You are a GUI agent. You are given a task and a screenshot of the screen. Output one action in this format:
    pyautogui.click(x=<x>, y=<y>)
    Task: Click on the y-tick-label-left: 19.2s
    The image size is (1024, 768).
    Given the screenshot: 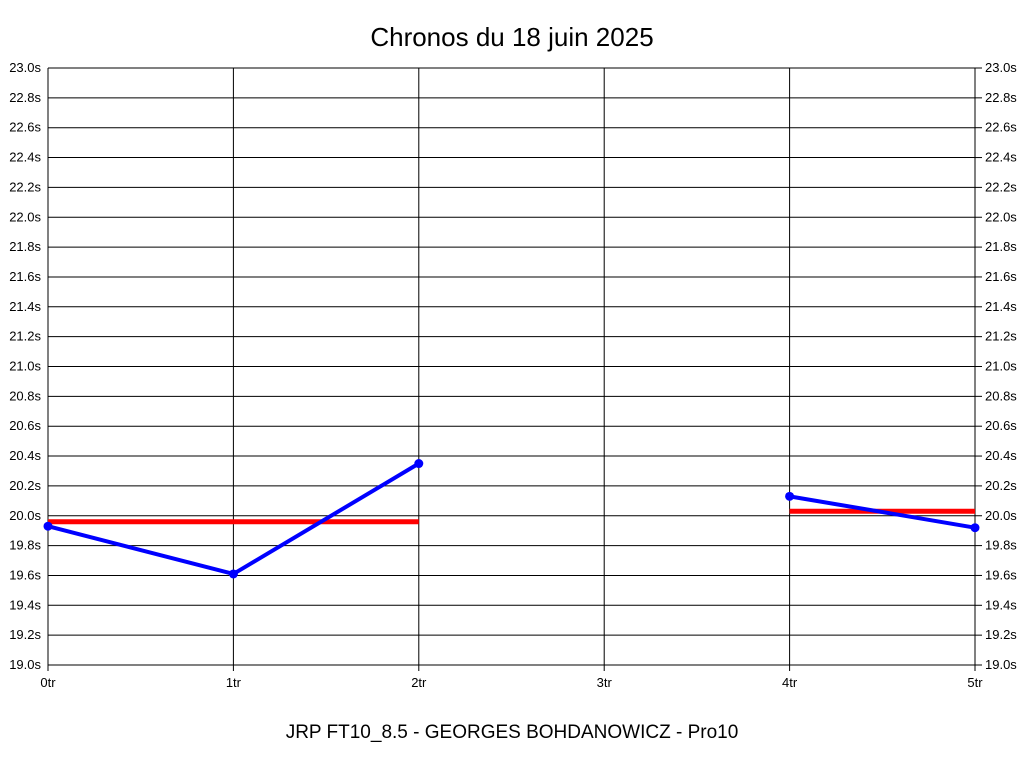 What is the action you would take?
    pyautogui.click(x=25, y=634)
    